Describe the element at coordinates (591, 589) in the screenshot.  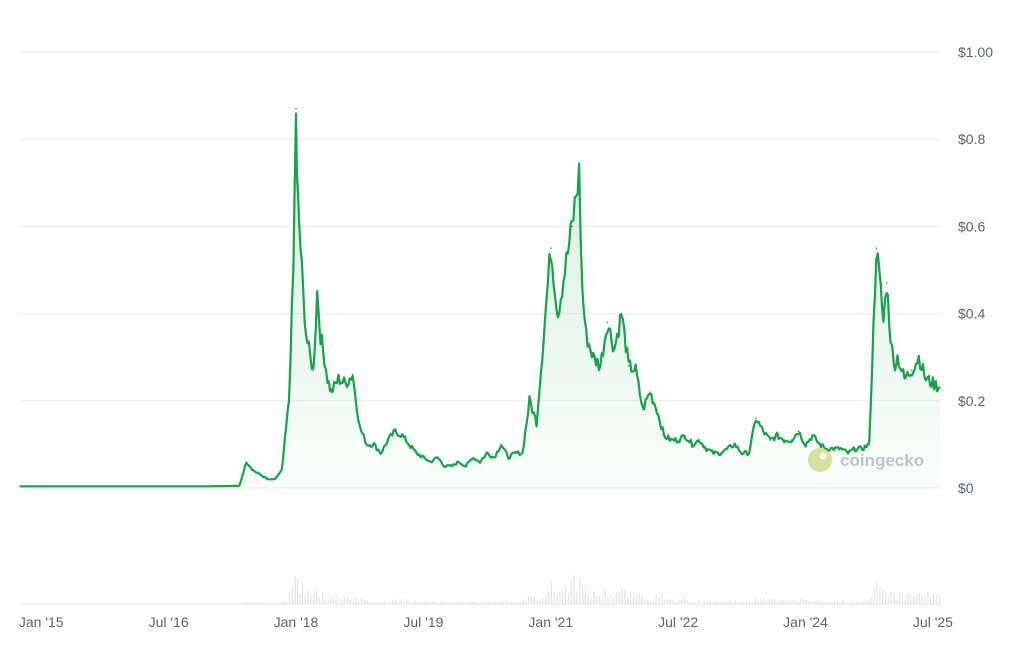
I see `volume-bars` at that location.